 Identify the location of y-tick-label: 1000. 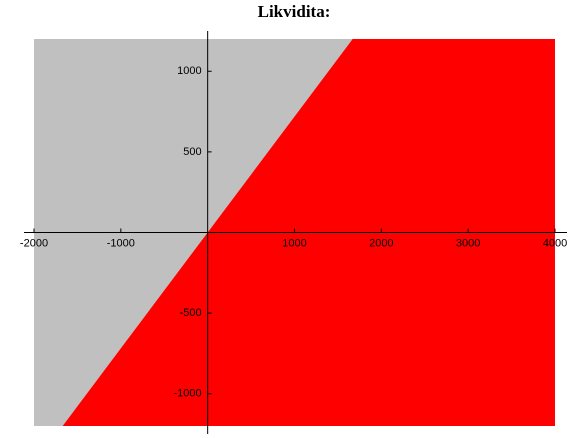
(189, 71).